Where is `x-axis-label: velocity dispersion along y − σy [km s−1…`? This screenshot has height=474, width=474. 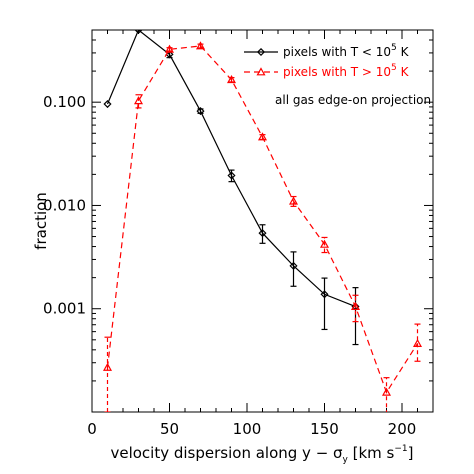
x-axis-label: velocity dispersion along y − σy [km s−1… is located at coordinates (261, 454).